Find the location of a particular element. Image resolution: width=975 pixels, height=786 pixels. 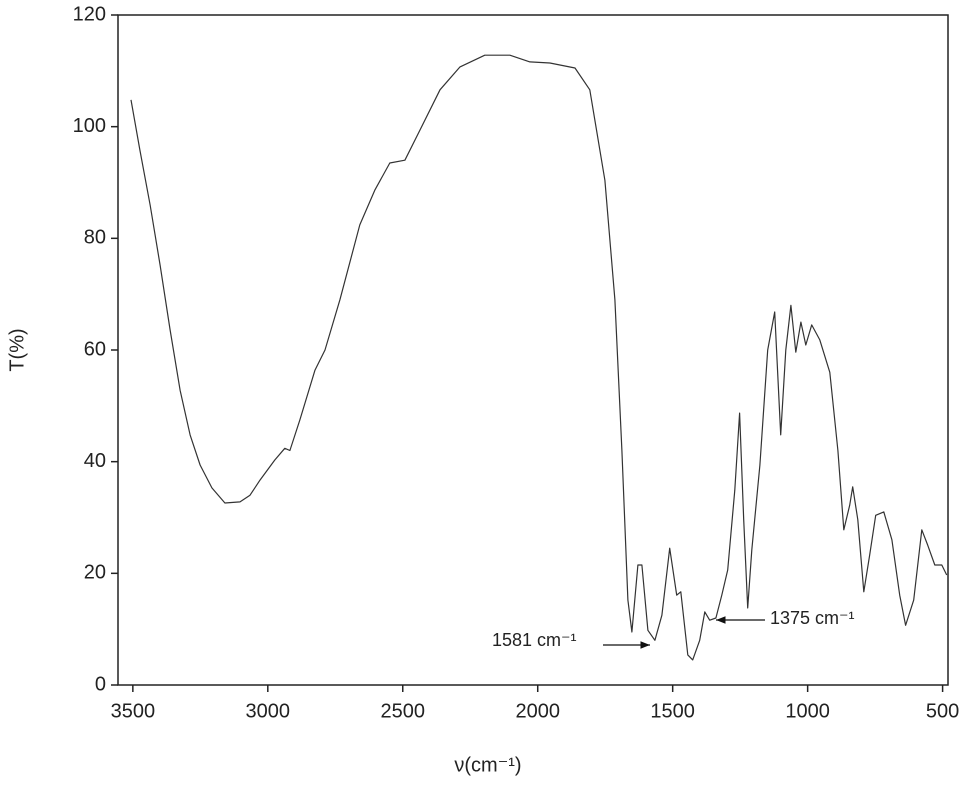

x-tick-label: 3500 is located at coordinates (133, 711).